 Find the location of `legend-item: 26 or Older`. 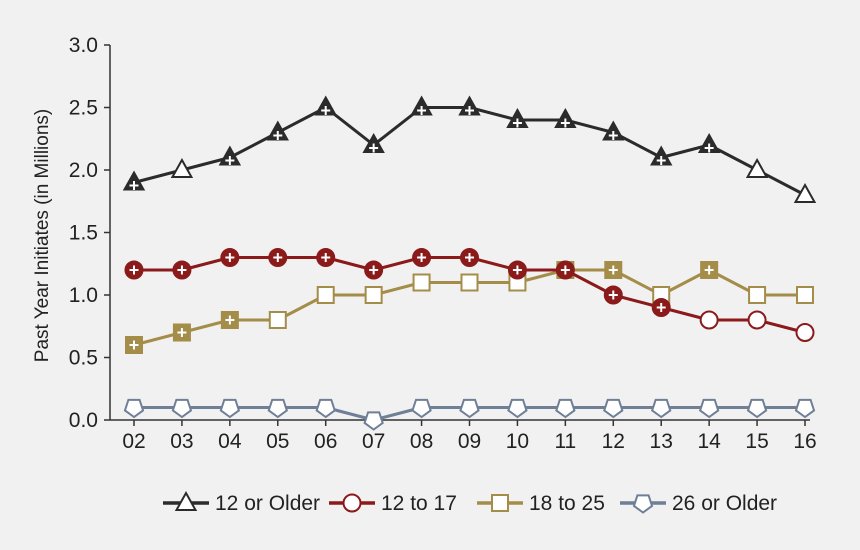

legend-item: 26 or Older is located at coordinates (698, 503).